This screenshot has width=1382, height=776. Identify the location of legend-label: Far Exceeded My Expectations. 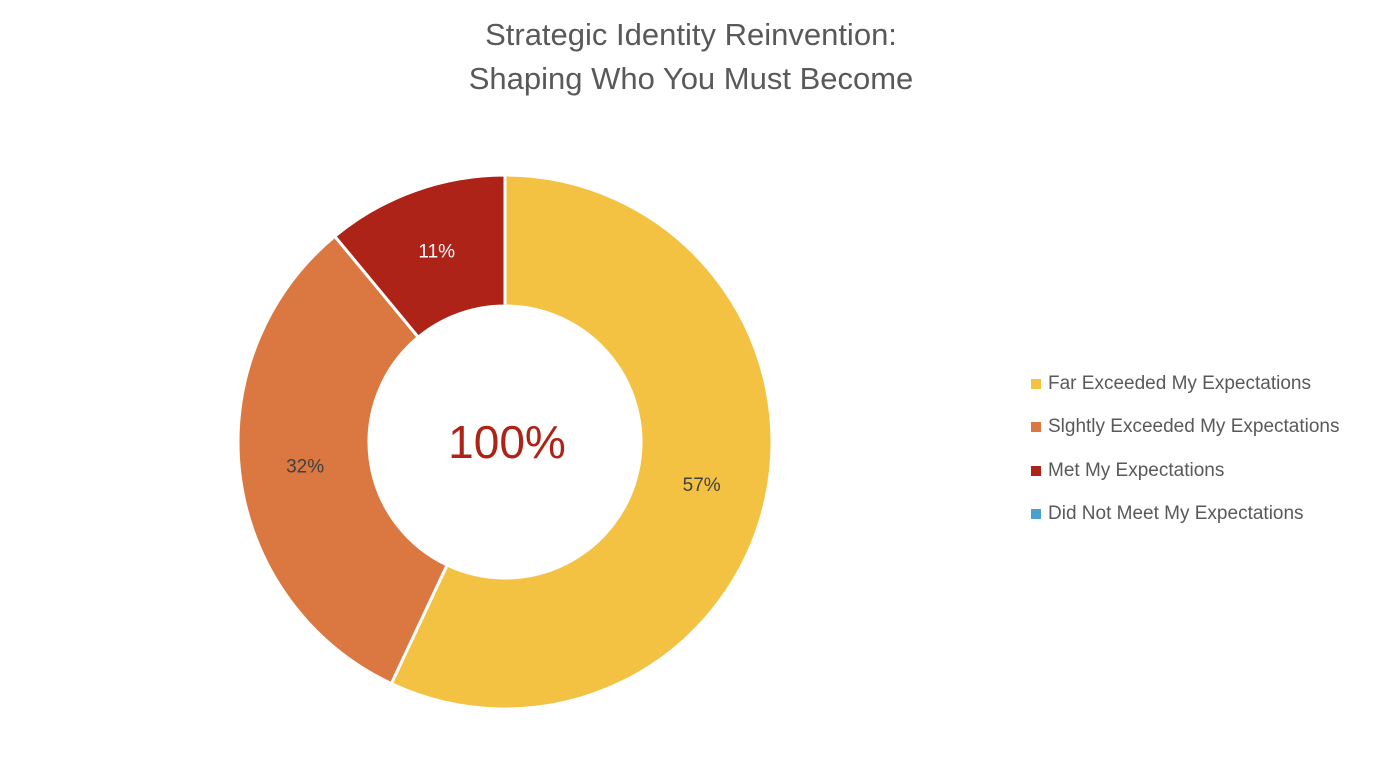
(1179, 383).